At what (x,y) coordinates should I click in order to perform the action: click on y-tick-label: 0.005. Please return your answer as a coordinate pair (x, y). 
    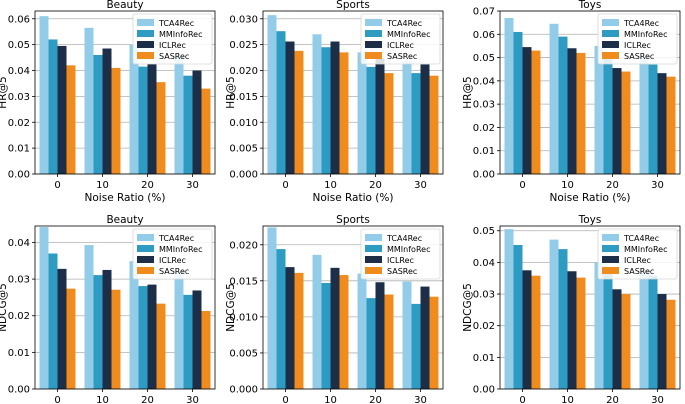
    Looking at the image, I should click on (243, 149).